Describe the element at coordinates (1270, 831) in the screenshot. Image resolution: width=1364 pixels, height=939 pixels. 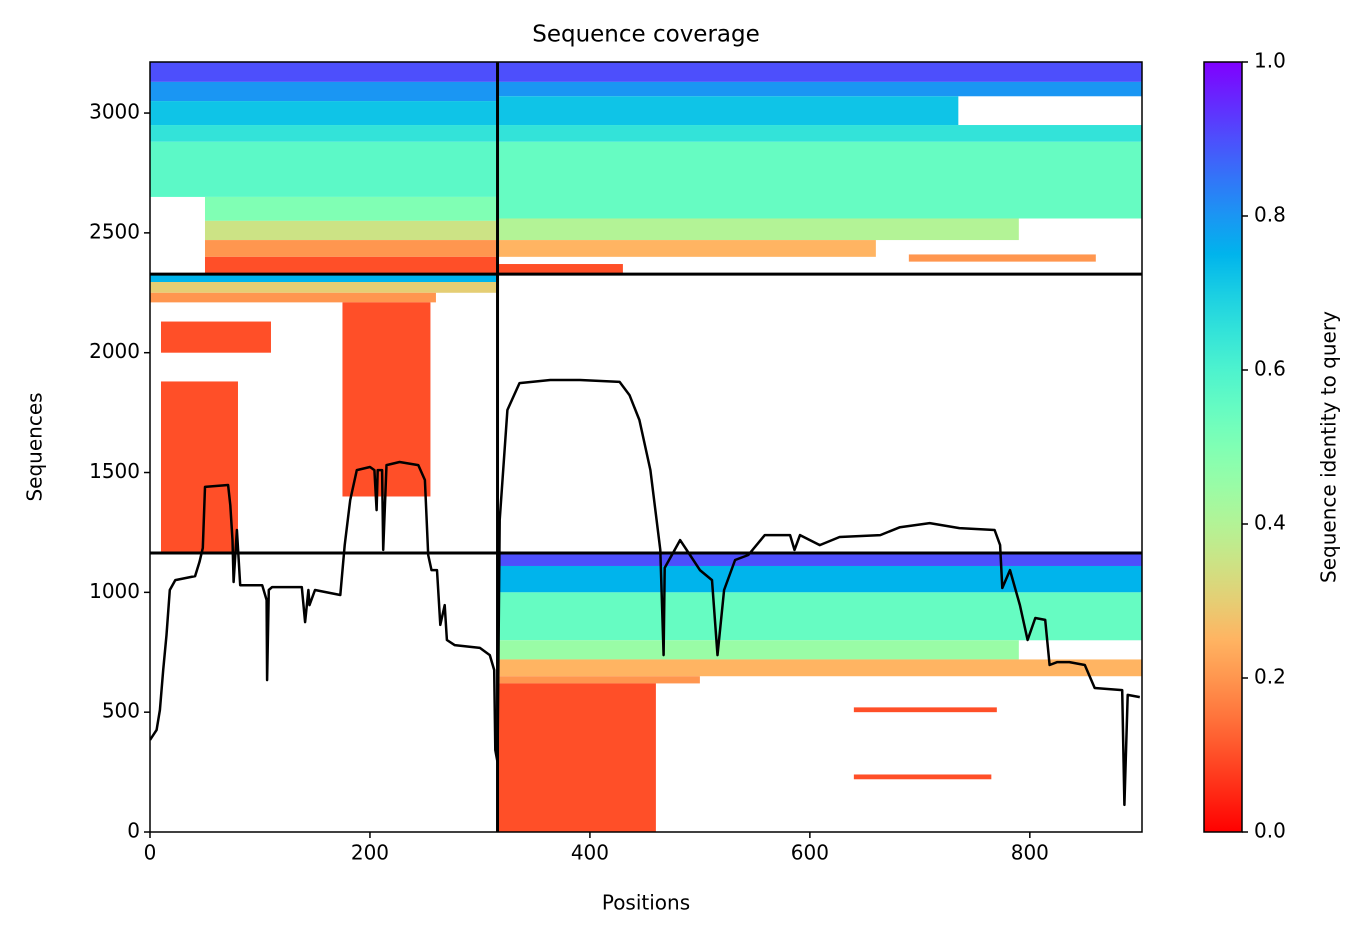
I see `colorbar-tick-label: 0.0` at that location.